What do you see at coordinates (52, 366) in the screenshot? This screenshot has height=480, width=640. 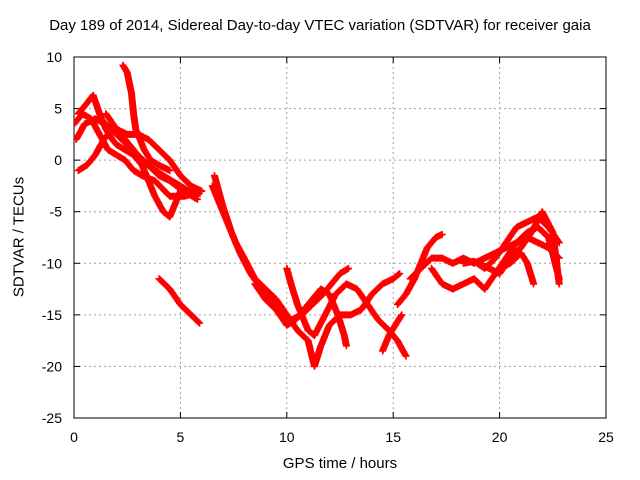 I see `y-tick-label: -20` at bounding box center [52, 366].